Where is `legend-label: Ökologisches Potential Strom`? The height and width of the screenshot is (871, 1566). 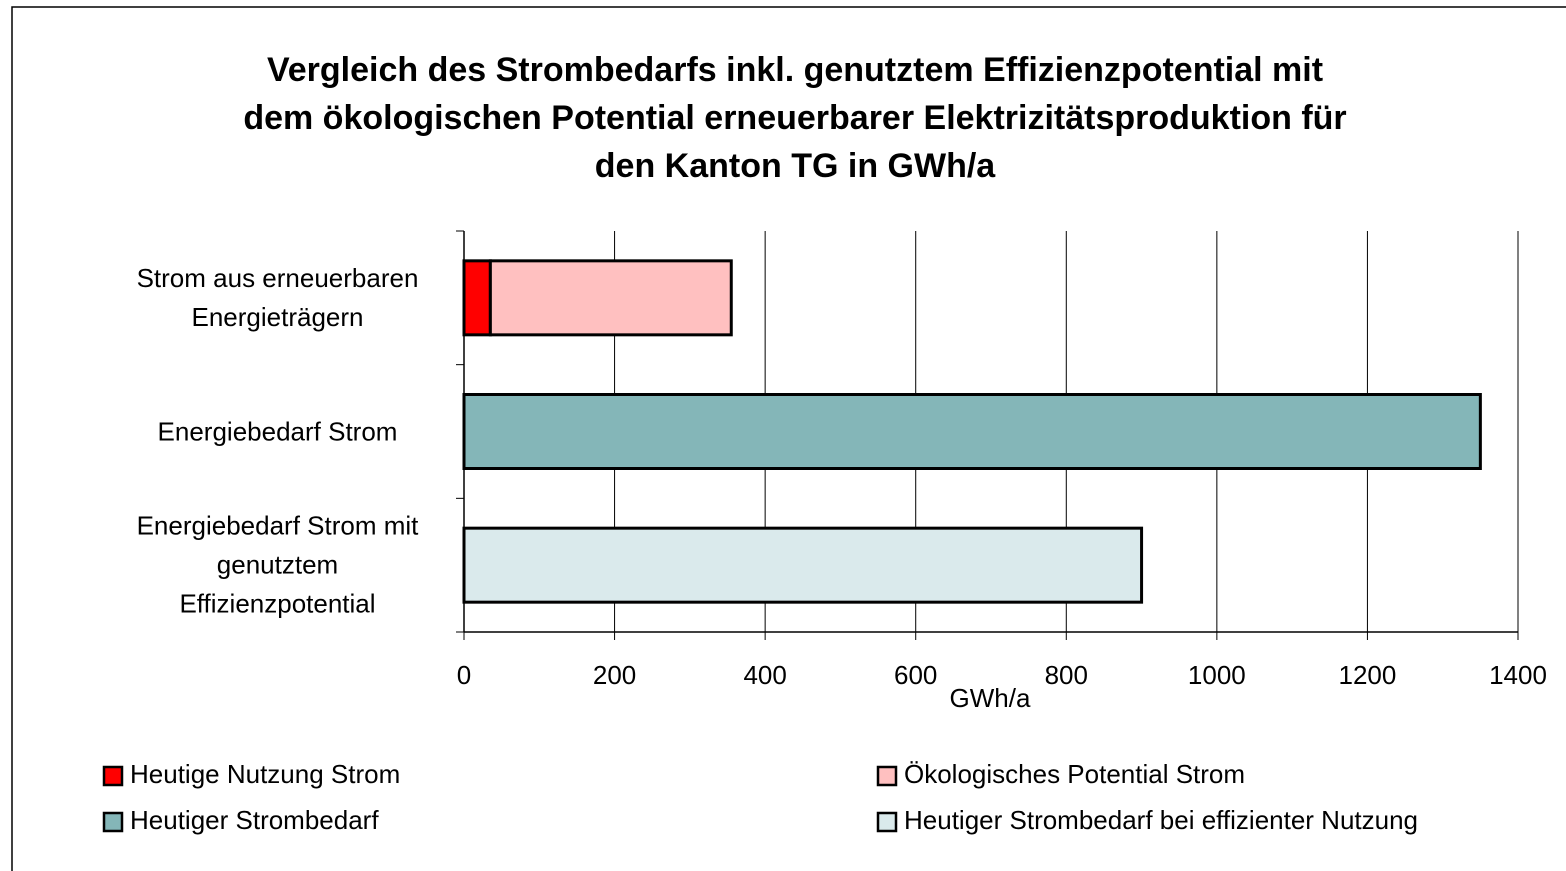 legend-label: Ökologisches Potential Strom is located at coordinates (1074, 774).